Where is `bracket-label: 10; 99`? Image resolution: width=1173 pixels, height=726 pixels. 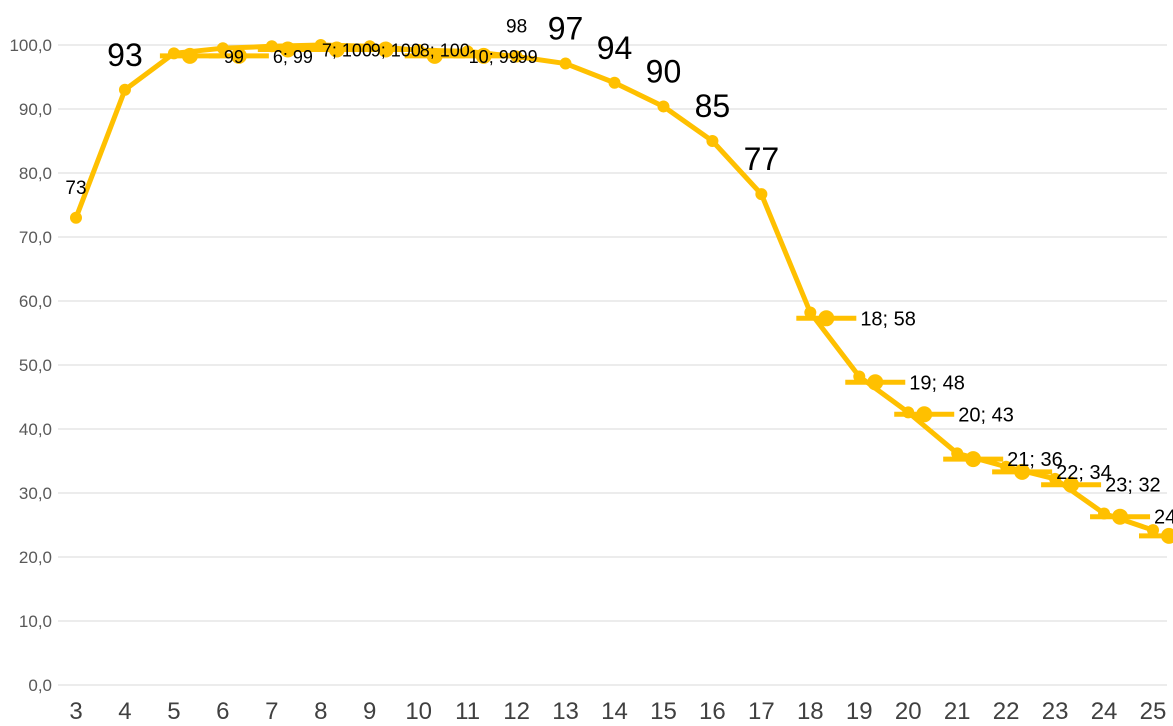 bracket-label: 10; 99 is located at coordinates (494, 57).